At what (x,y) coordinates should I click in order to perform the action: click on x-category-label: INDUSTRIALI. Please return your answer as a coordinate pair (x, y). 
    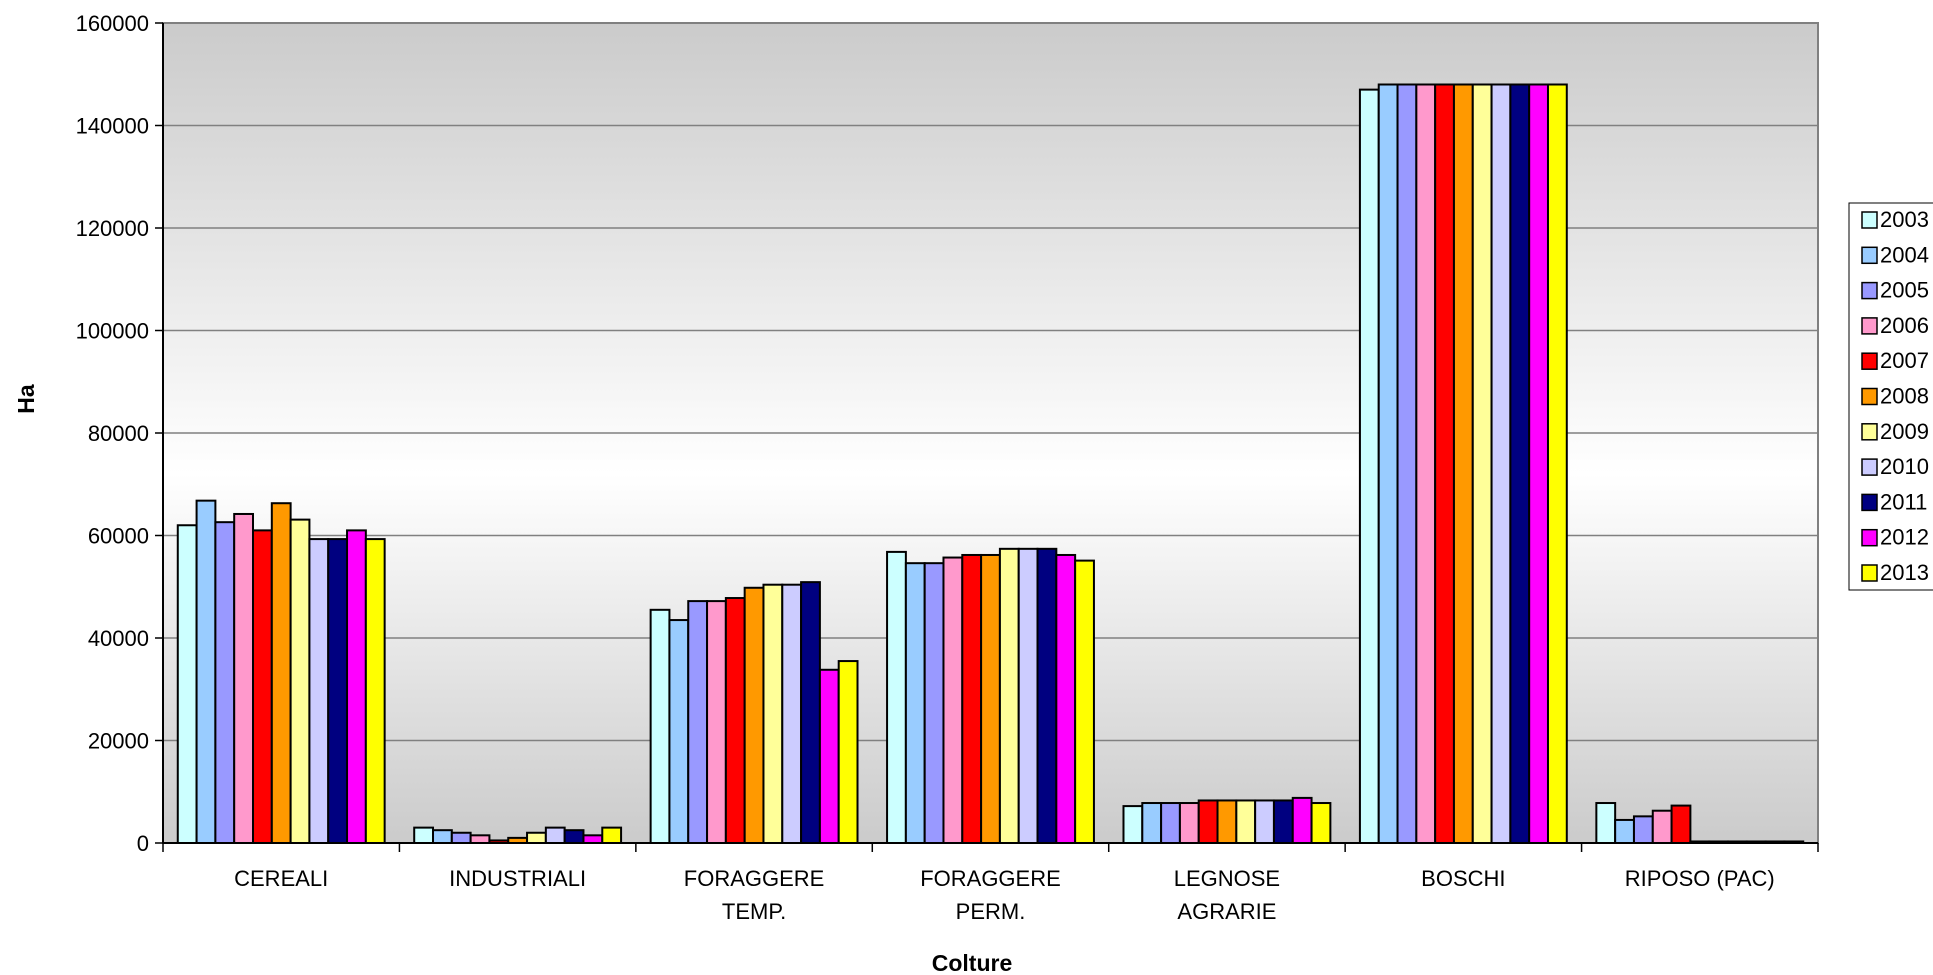
    Looking at the image, I should click on (517, 878).